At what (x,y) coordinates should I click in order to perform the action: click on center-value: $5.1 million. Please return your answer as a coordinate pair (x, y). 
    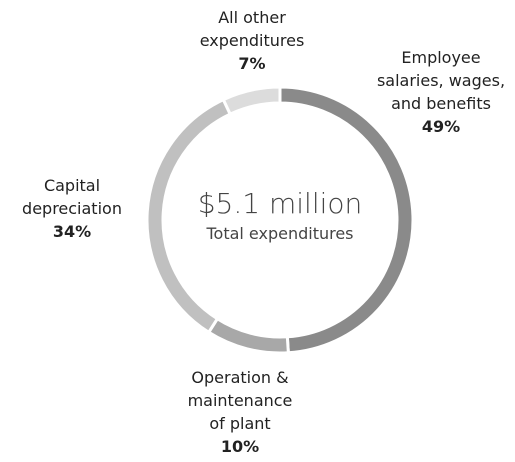
    Looking at the image, I should click on (280, 203).